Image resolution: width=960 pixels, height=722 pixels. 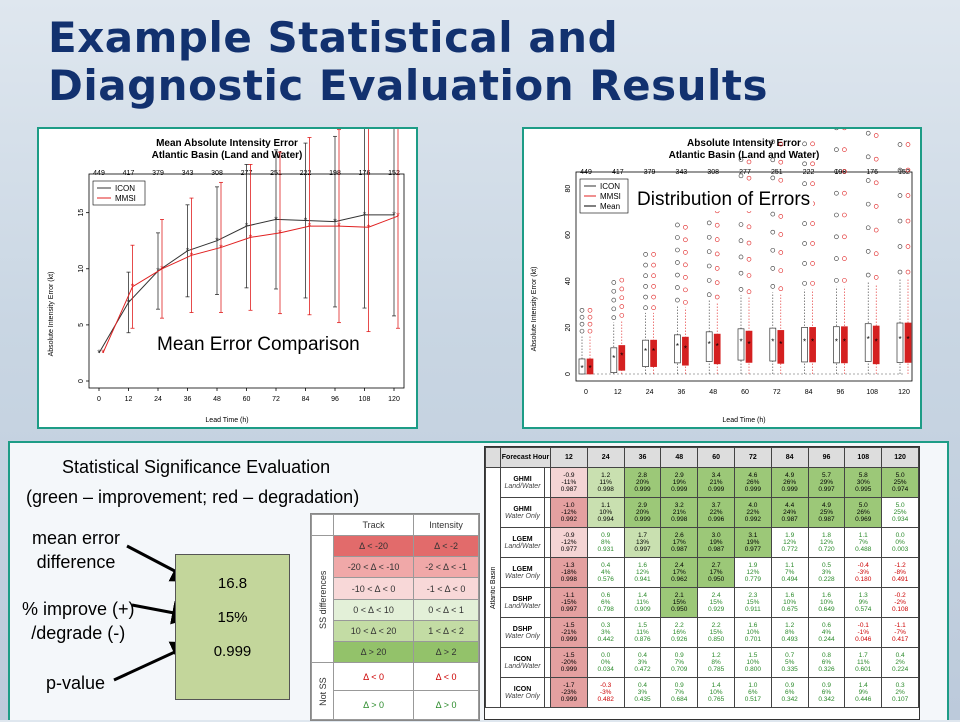 What do you see at coordinates (904, 392) in the screenshot?
I see `x-tick-label: 120` at bounding box center [904, 392].